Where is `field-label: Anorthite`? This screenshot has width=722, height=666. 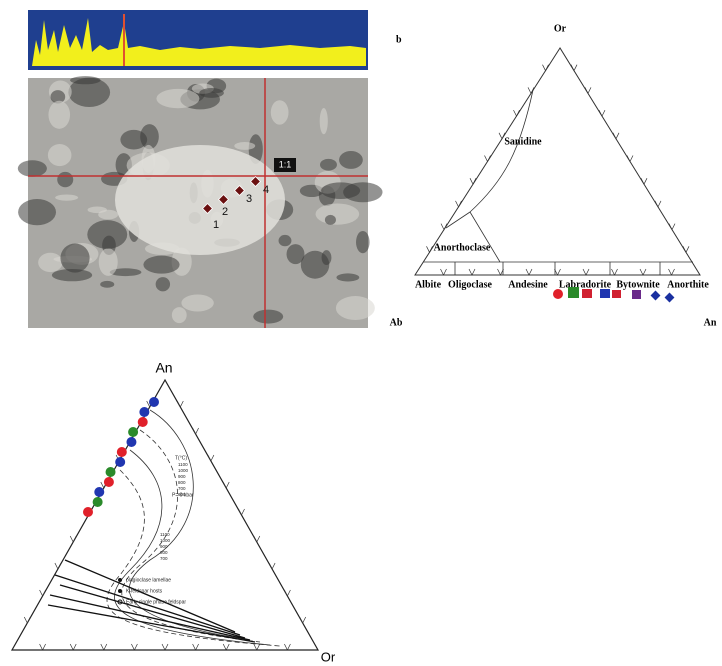
field-label: Anorthite is located at coordinates (688, 284).